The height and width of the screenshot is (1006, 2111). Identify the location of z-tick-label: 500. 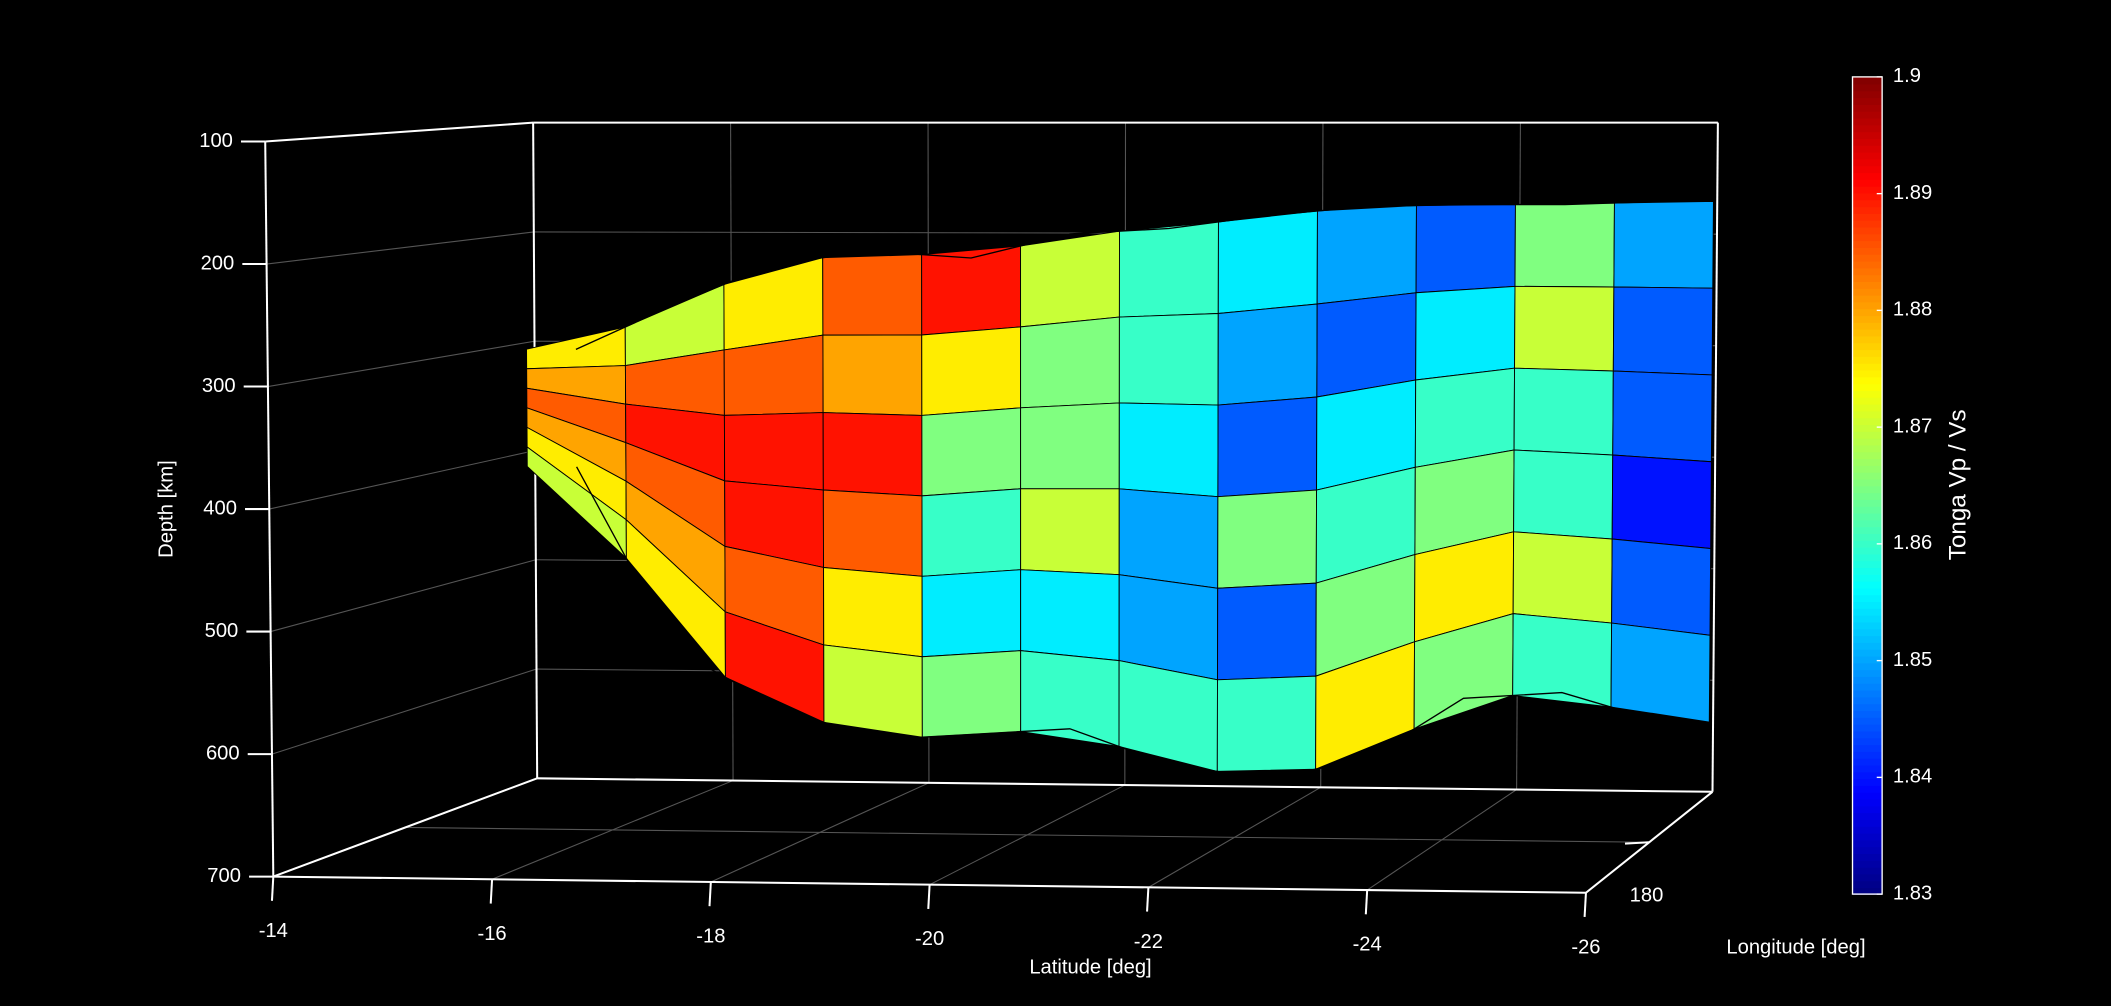
(222, 631).